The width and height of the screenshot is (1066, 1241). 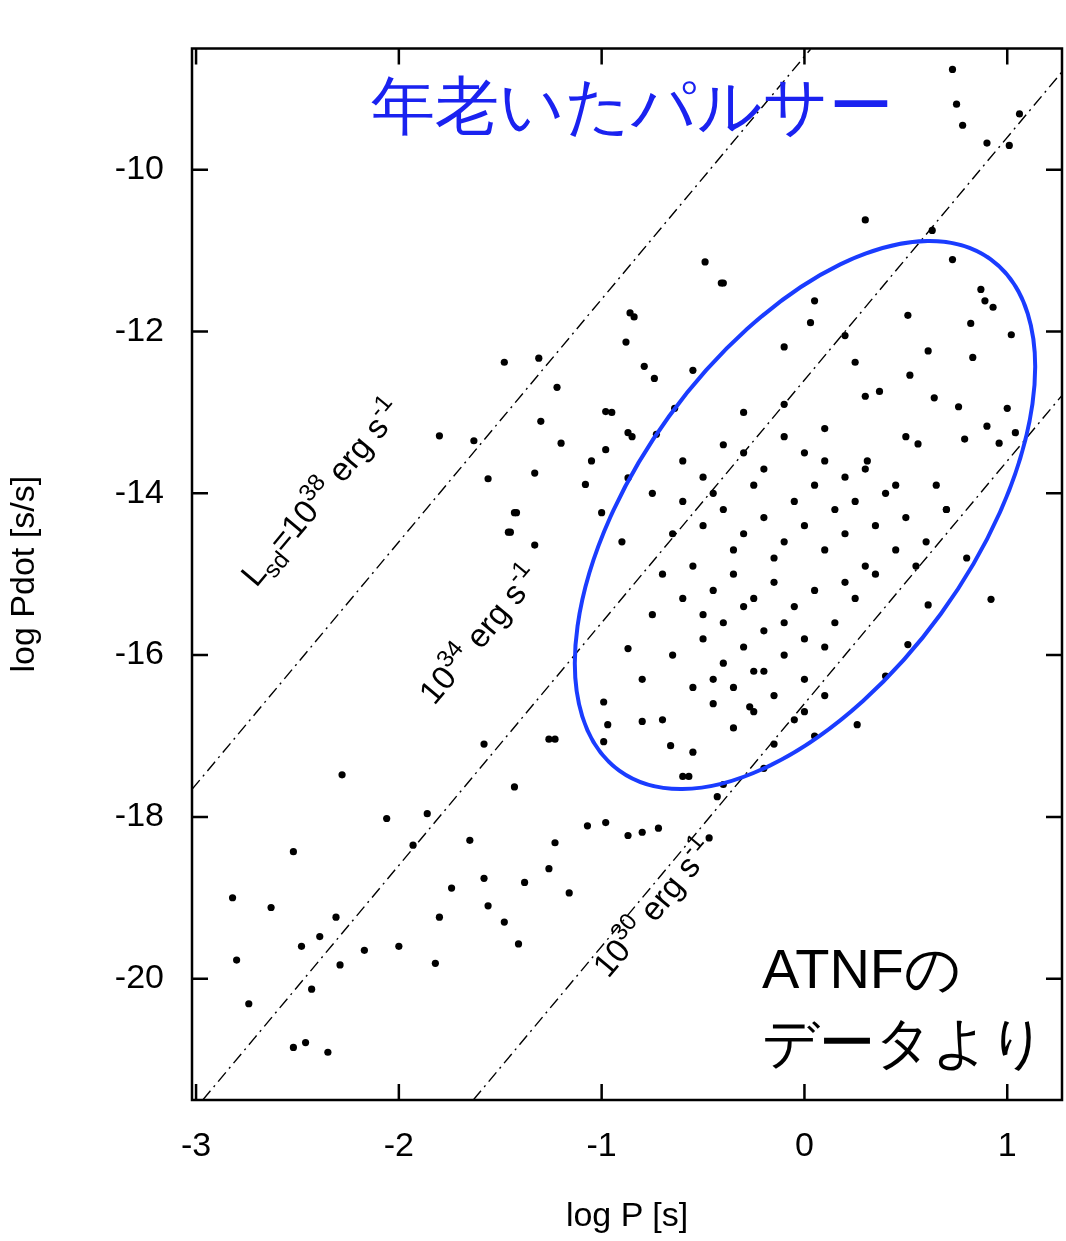 What do you see at coordinates (627, 1213) in the screenshot?
I see `x-axis-title: log P [s]` at bounding box center [627, 1213].